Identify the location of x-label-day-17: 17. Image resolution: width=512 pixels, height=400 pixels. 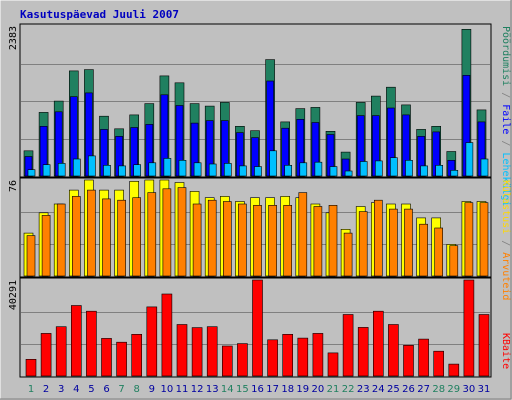
(272, 389).